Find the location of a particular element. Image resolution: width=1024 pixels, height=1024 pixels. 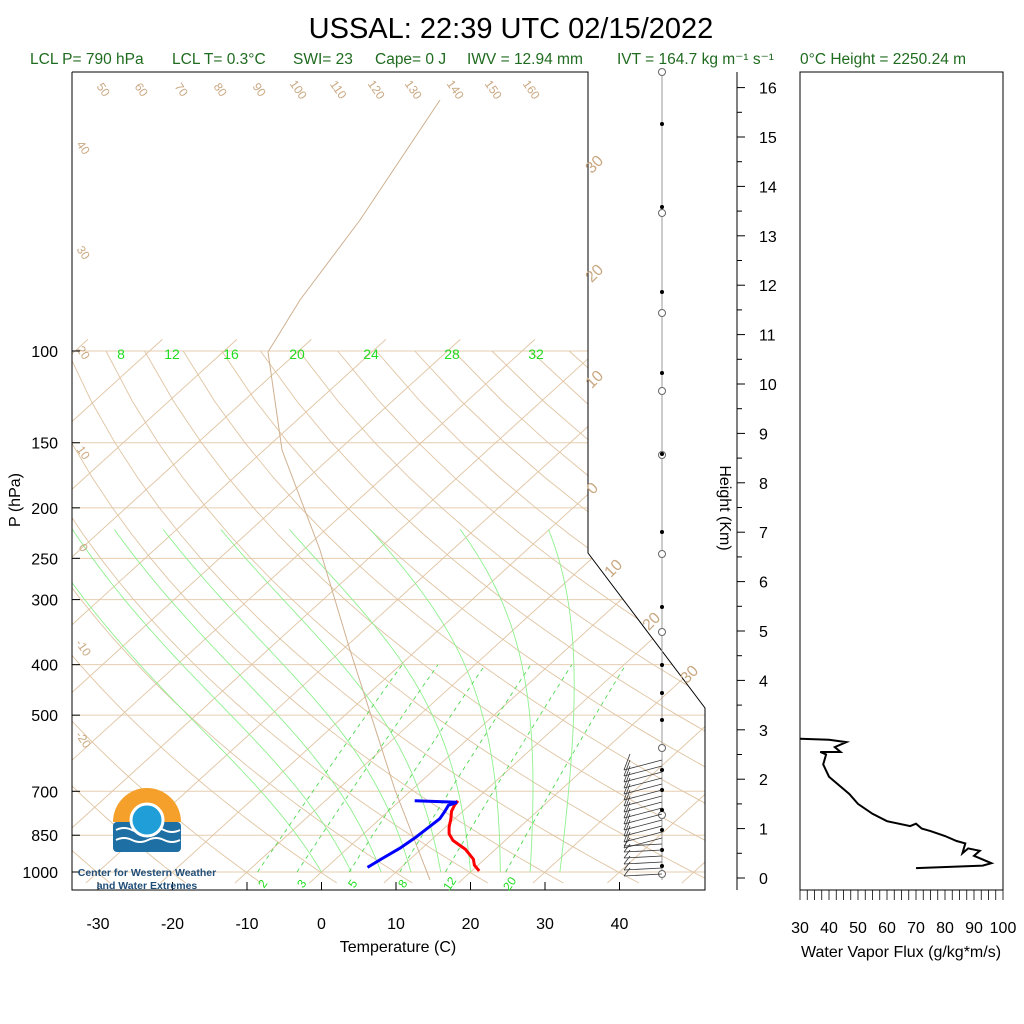

temp-tick-label: 10 is located at coordinates (396, 924).